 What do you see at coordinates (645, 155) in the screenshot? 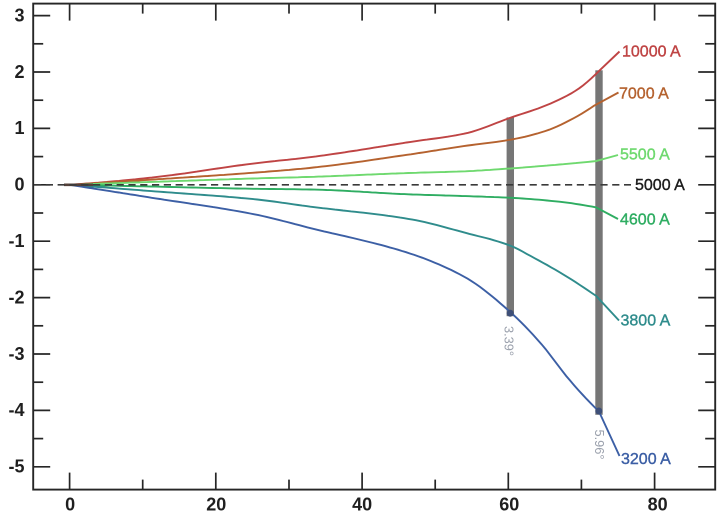
I see `svg-text: 5500 A` at bounding box center [645, 155].